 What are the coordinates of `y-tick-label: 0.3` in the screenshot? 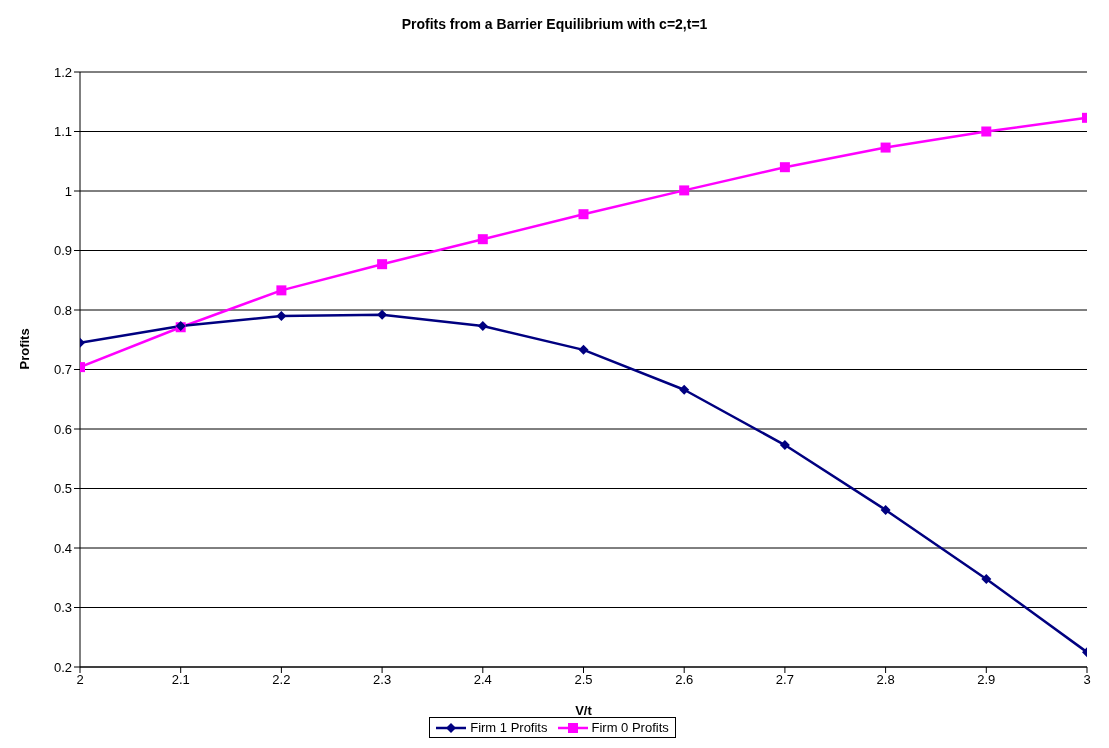 It's located at (62, 608).